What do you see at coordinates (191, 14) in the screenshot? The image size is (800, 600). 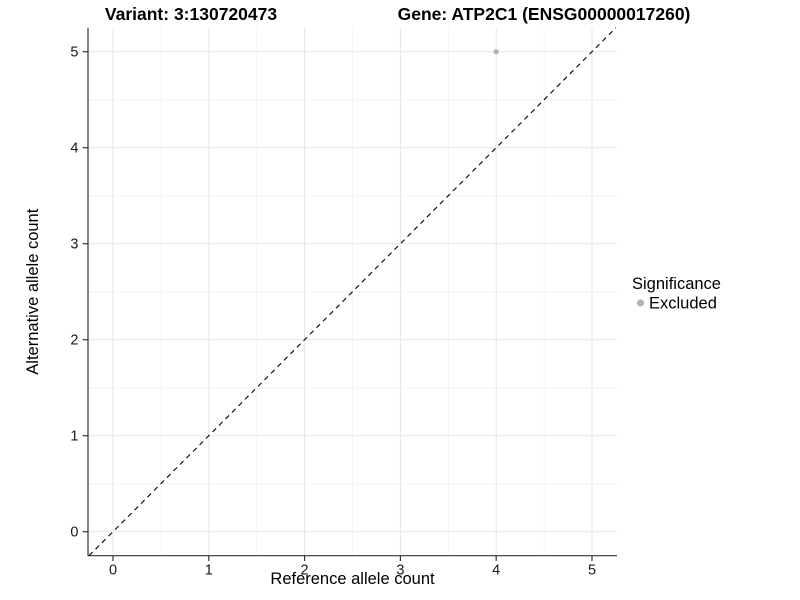 I see `plot-title-variant: Variant: 3:130720473` at bounding box center [191, 14].